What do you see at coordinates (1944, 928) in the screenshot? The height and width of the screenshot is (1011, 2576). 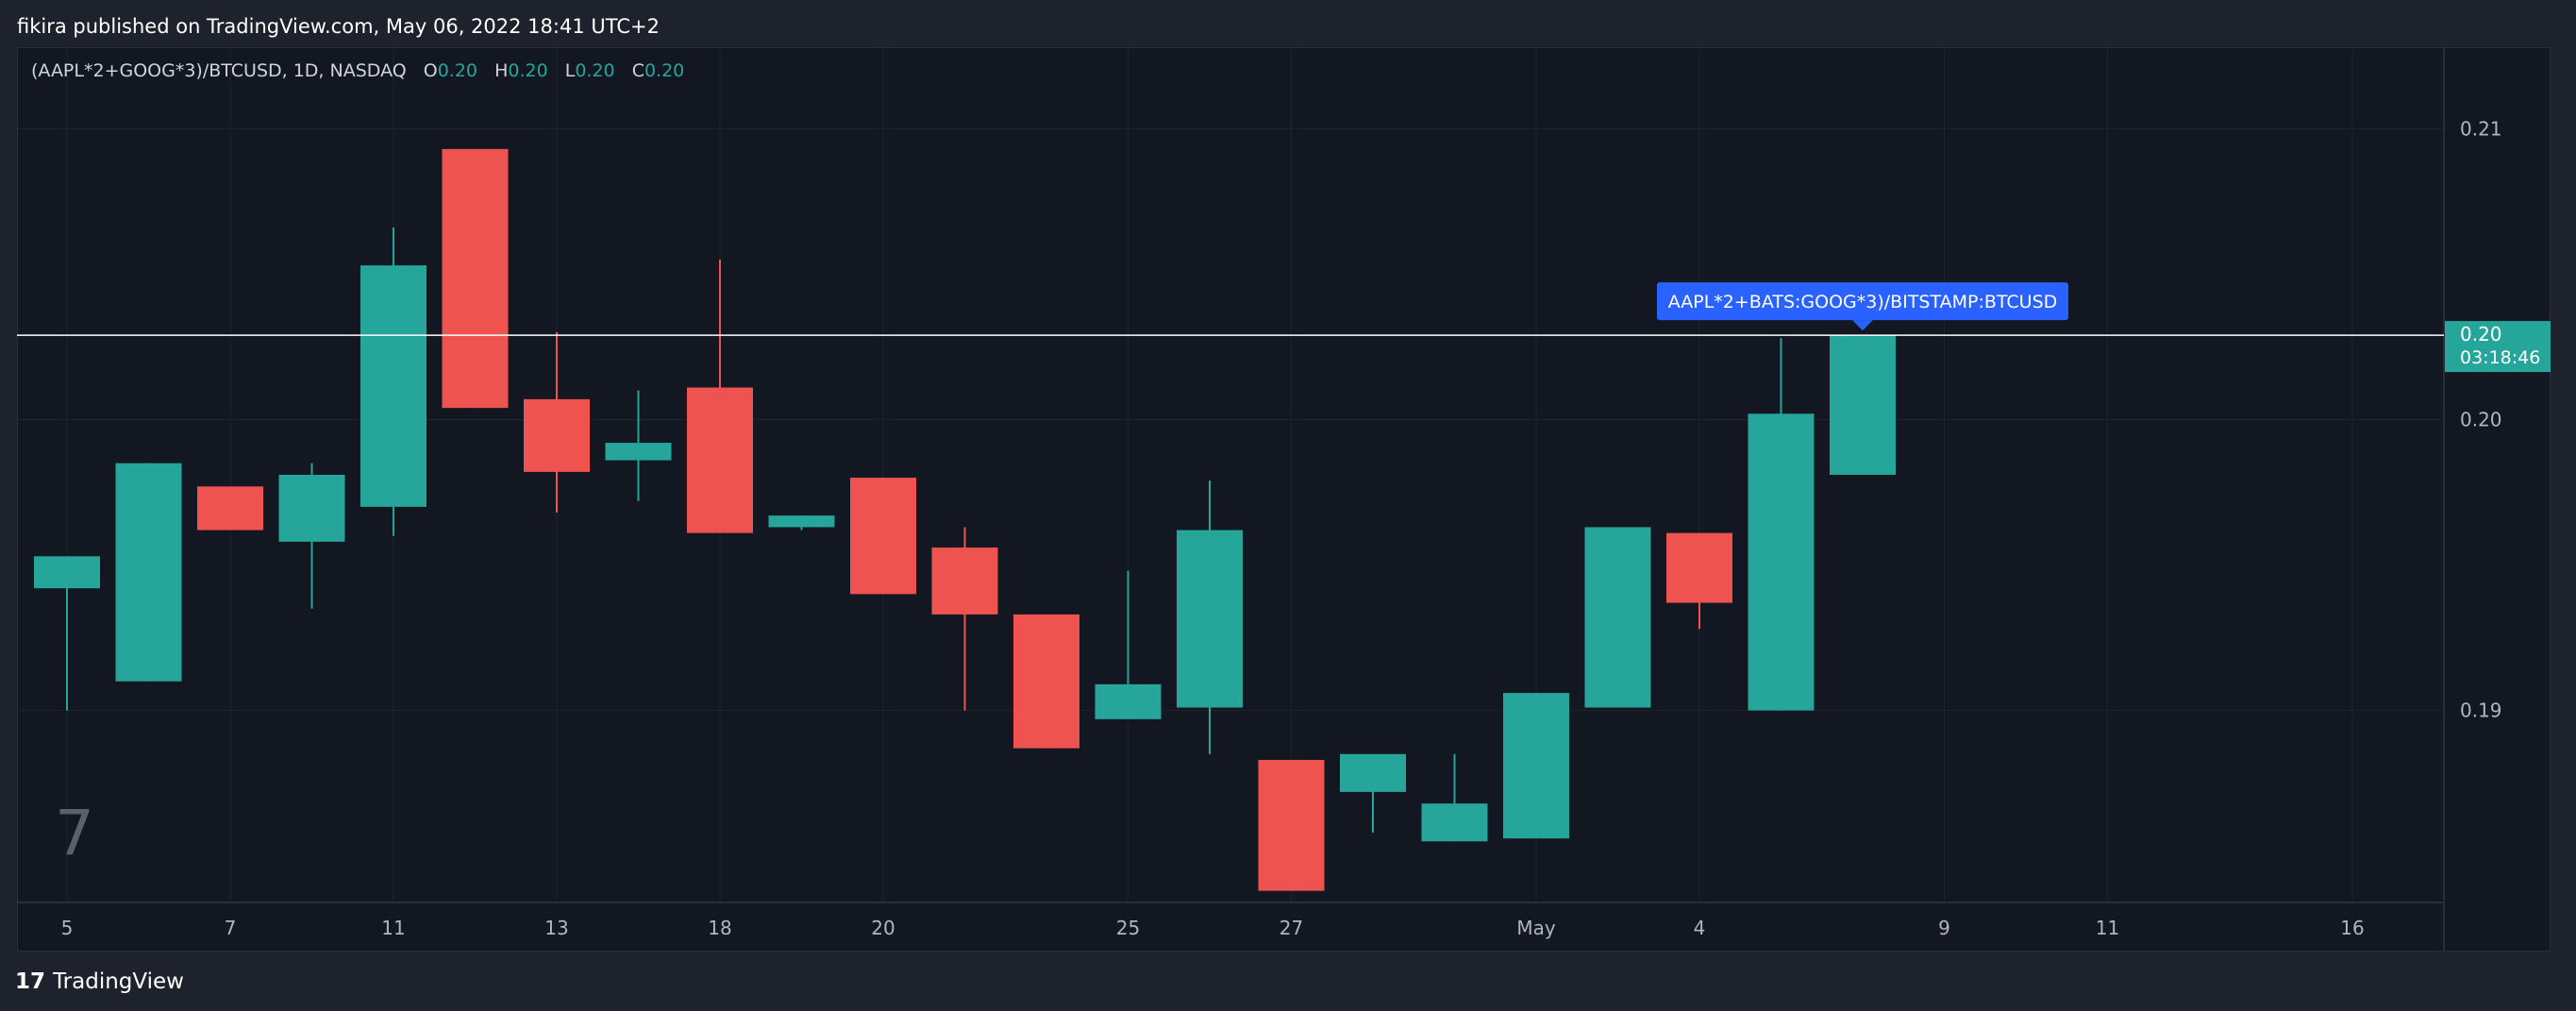 I see `x-tick-label: 9` at bounding box center [1944, 928].